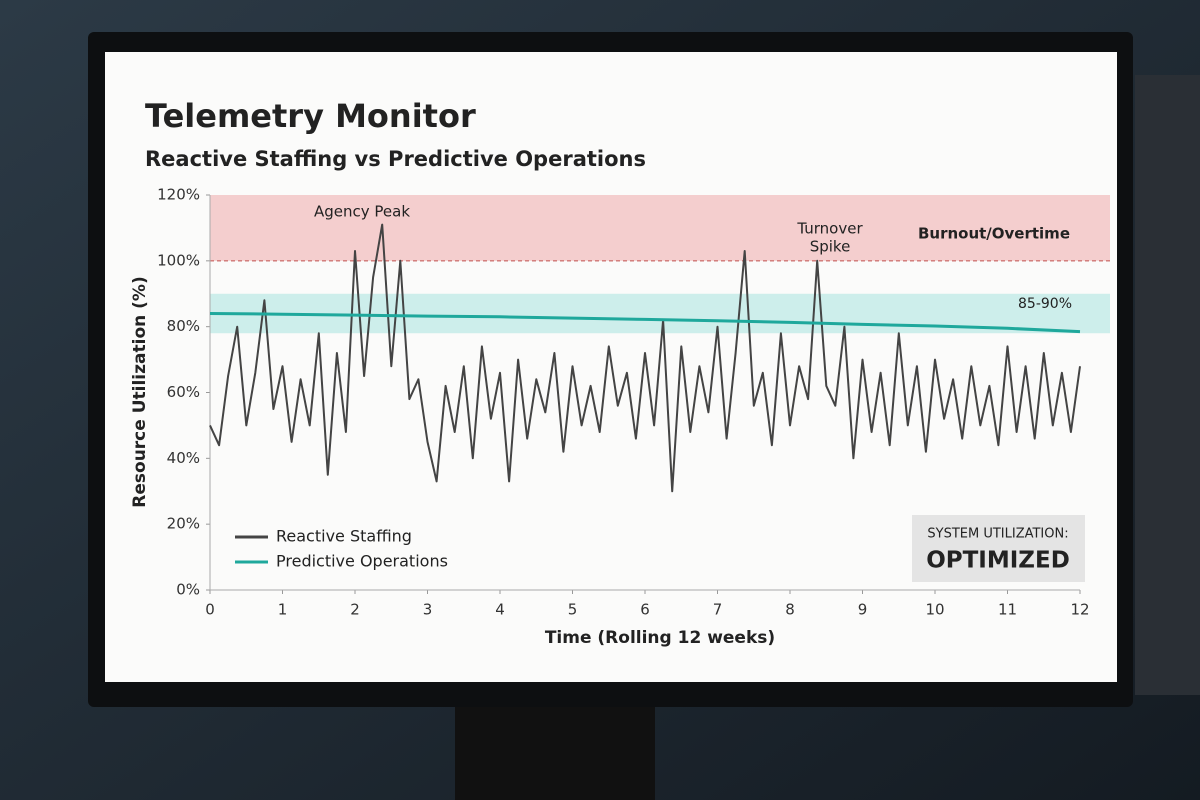 The width and height of the screenshot is (1200, 800). I want to click on annotation: Turnover, so click(829, 229).